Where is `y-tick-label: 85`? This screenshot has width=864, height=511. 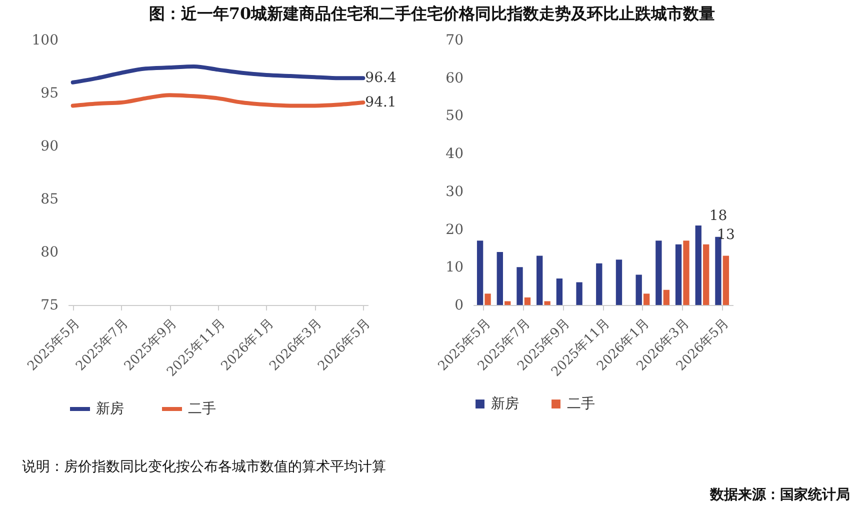 y-tick-label: 85 is located at coordinates (49, 200).